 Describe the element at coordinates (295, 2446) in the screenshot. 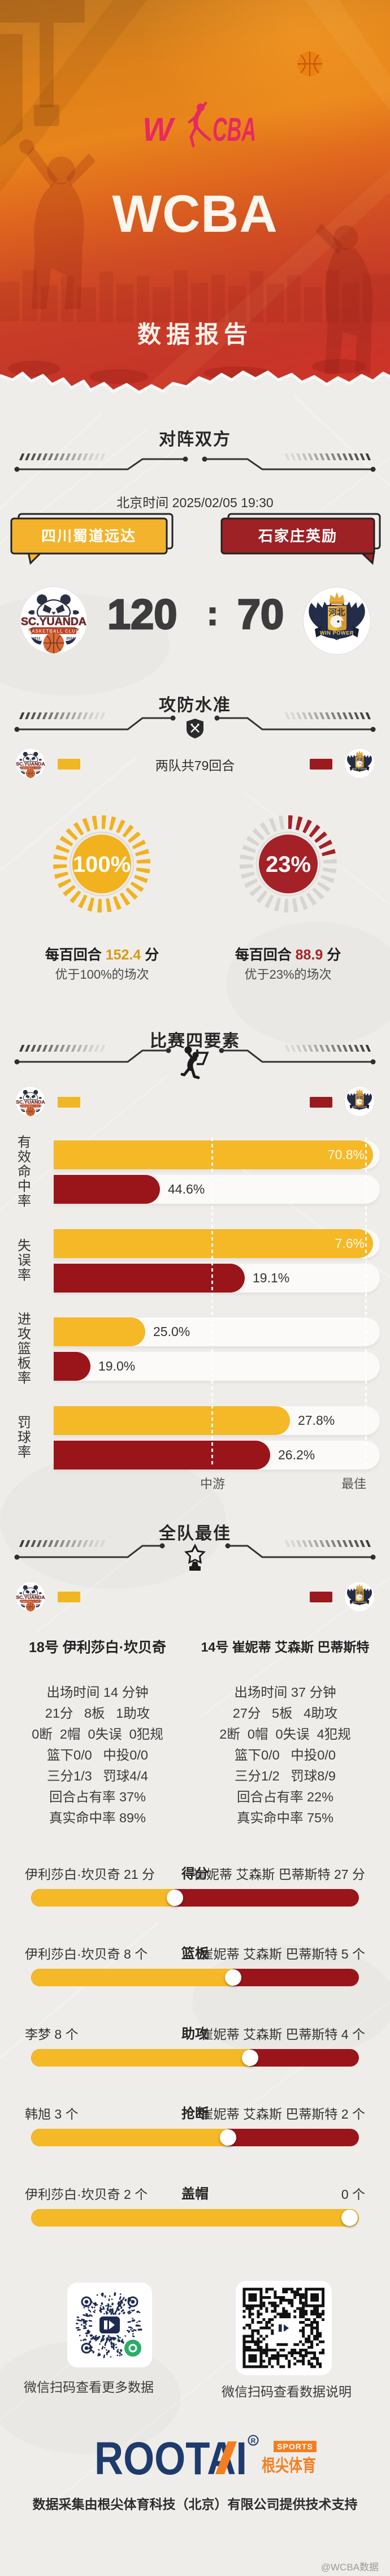

I see `svg-text: SPORTS` at that location.